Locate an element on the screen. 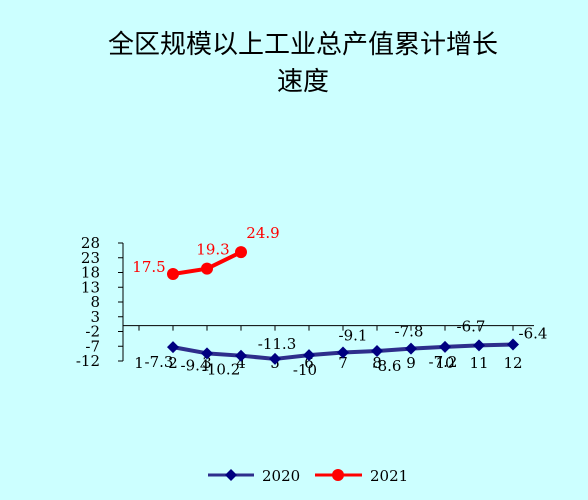  data-label-2020: -6.4 is located at coordinates (533, 333).